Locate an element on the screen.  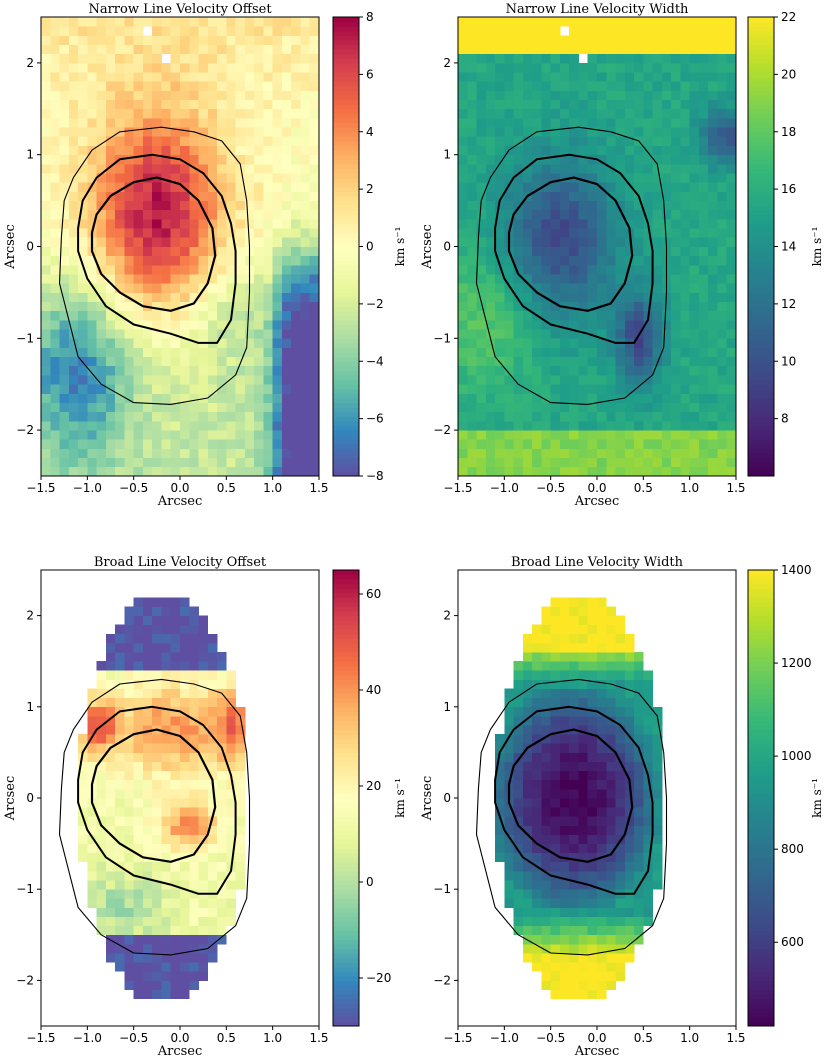
colorbar-tick-label: 6 is located at coordinates (370, 74).